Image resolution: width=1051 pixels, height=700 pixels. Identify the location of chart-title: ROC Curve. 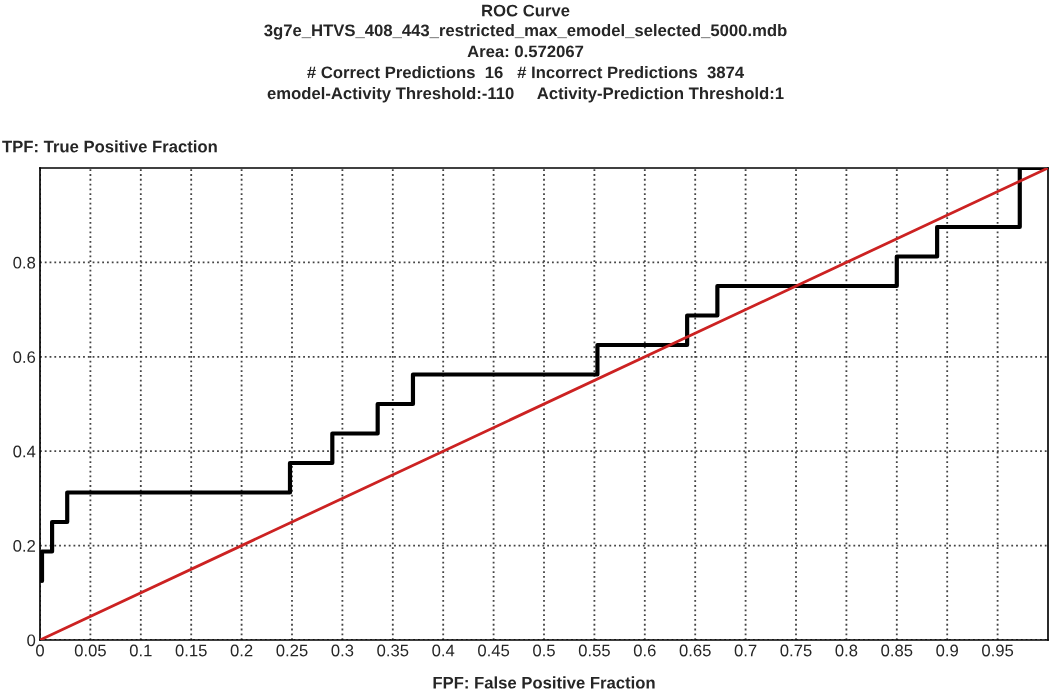
(526, 10).